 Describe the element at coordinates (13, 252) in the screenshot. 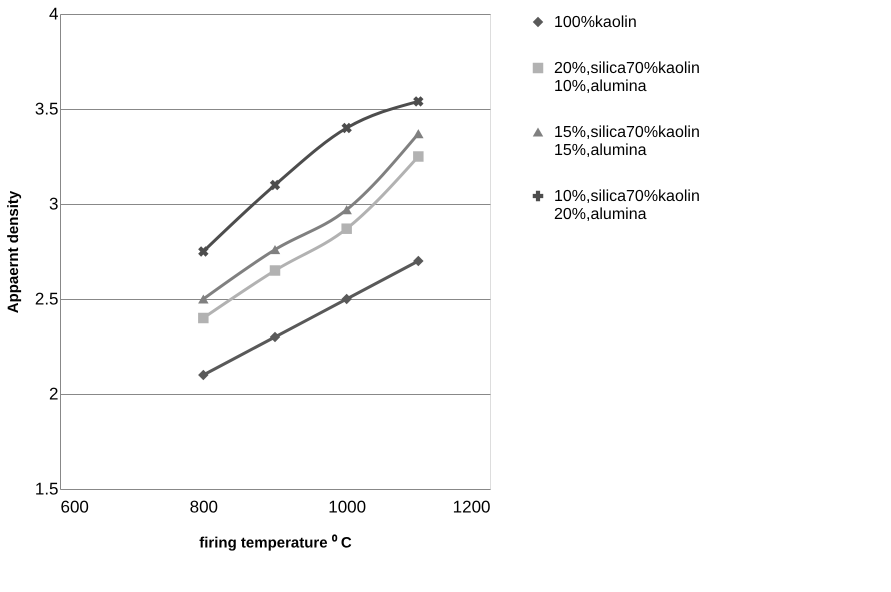

I see `y-axis-title: Appaernt density` at that location.